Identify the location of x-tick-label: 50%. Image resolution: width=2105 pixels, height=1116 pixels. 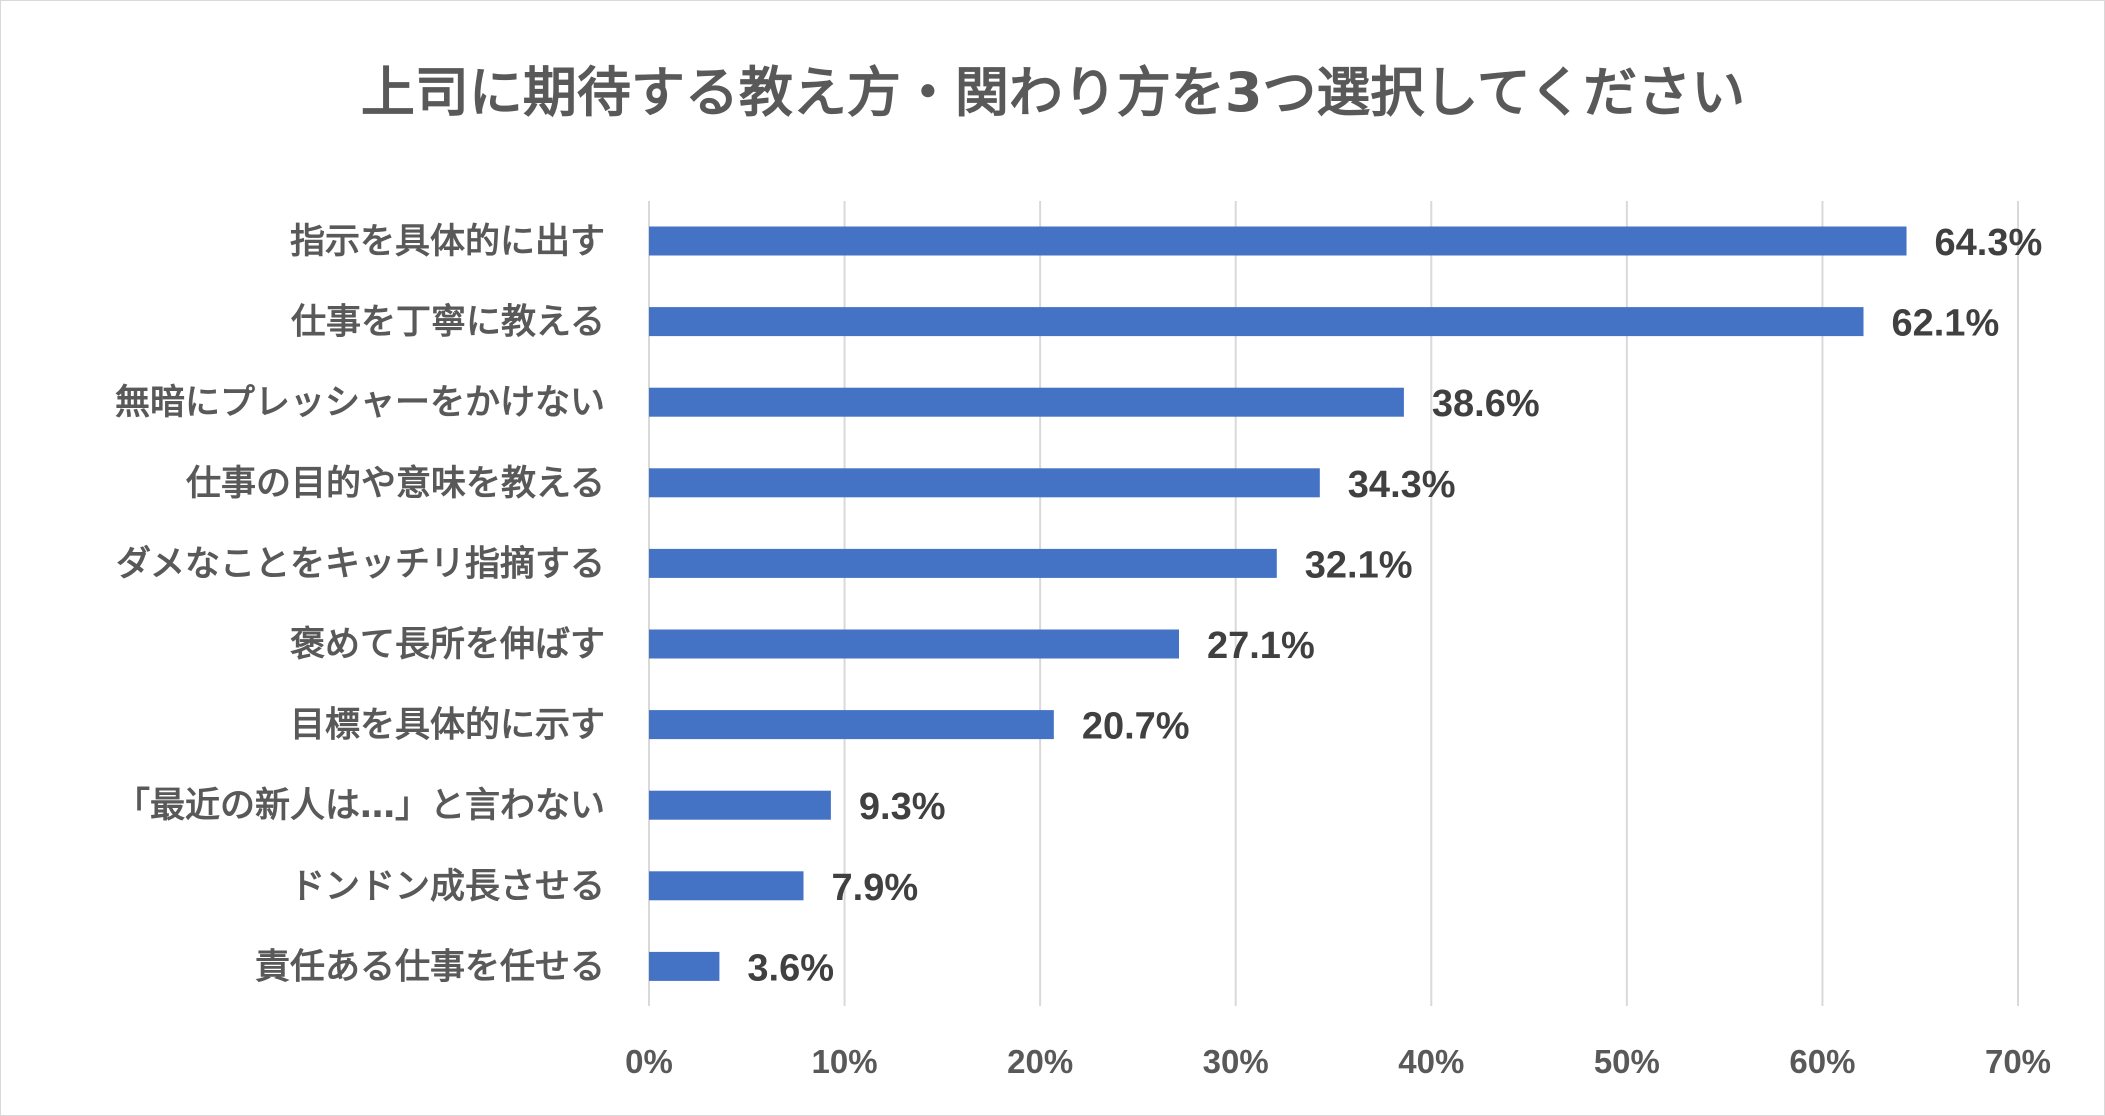
(1627, 1061).